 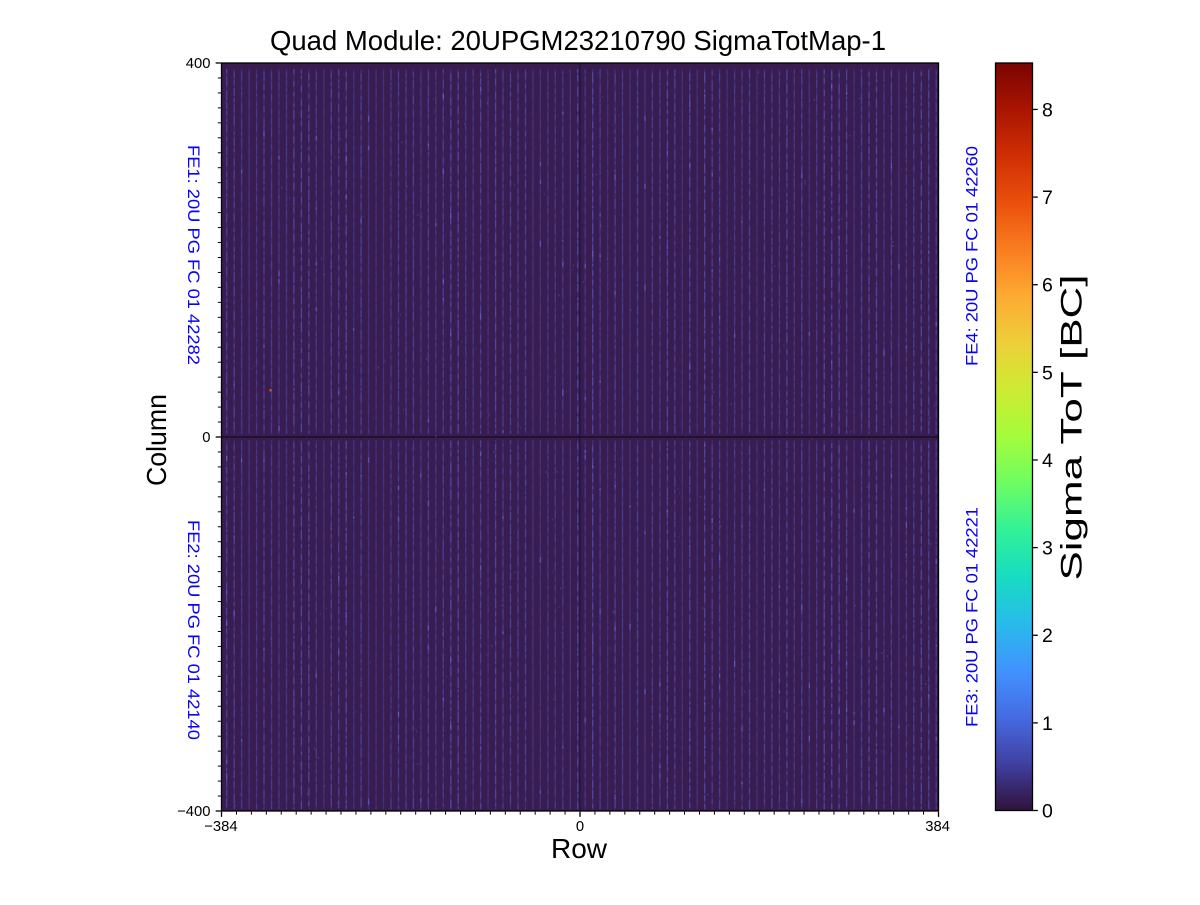 I want to click on svg-text: −400, so click(x=193, y=812).